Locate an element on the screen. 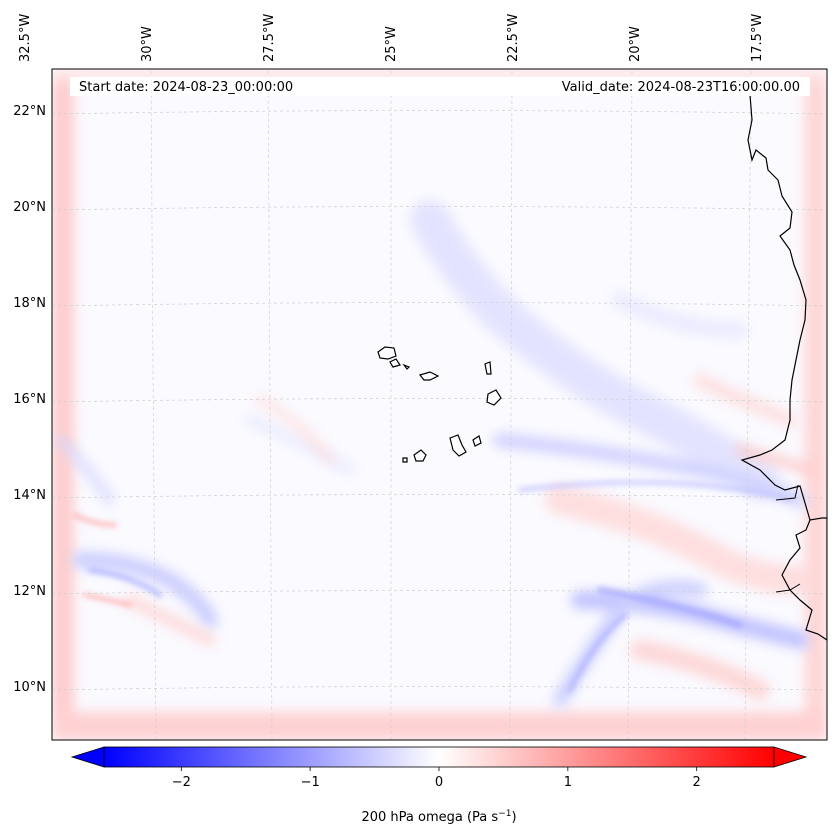 The width and height of the screenshot is (837, 839). colorbar-tick-label-4: 2 is located at coordinates (697, 782).